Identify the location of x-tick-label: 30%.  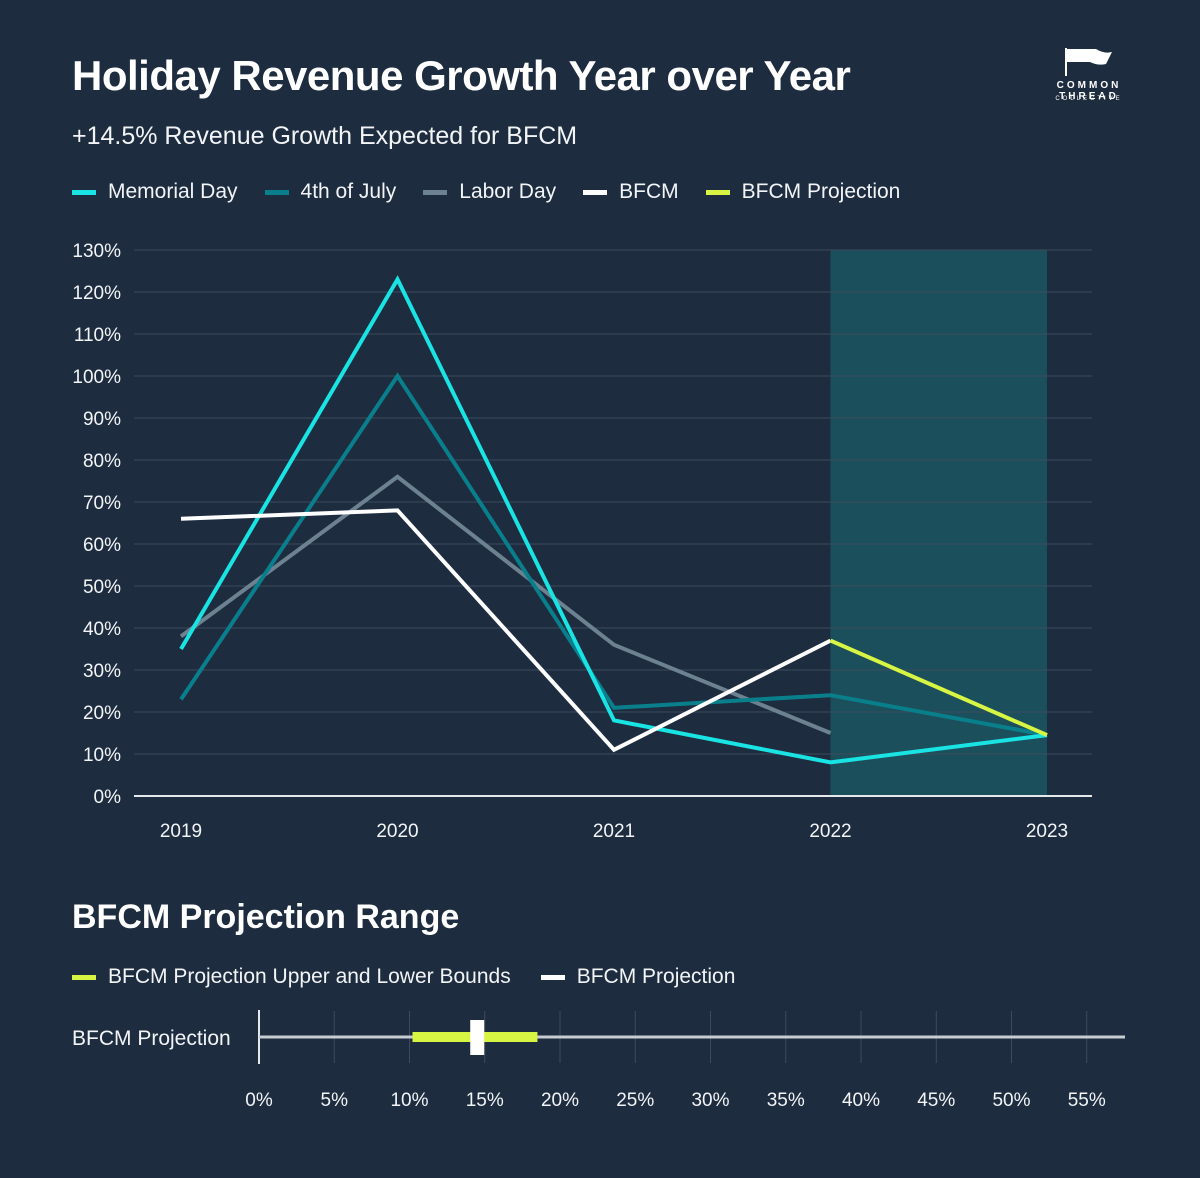
(710, 1100).